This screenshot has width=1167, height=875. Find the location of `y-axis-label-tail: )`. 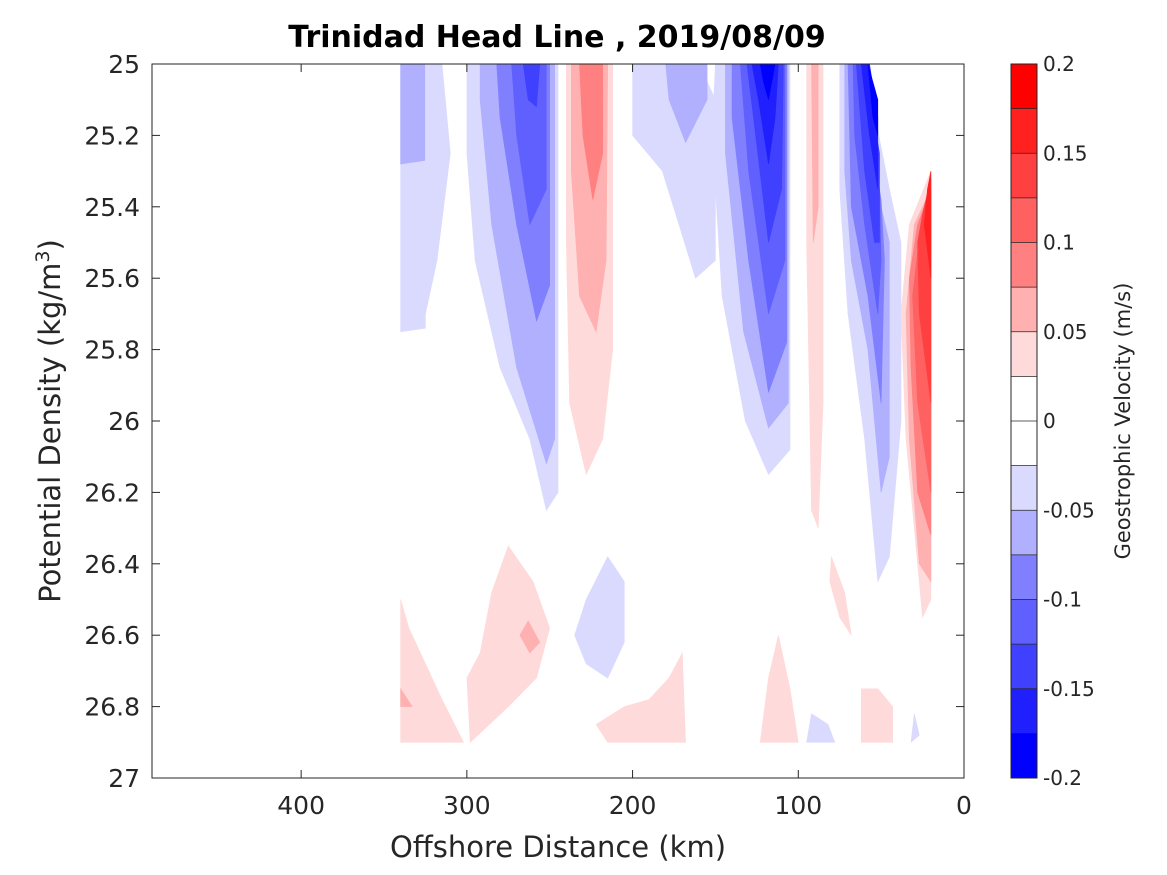

y-axis-label-tail: ) is located at coordinates (50, 244).